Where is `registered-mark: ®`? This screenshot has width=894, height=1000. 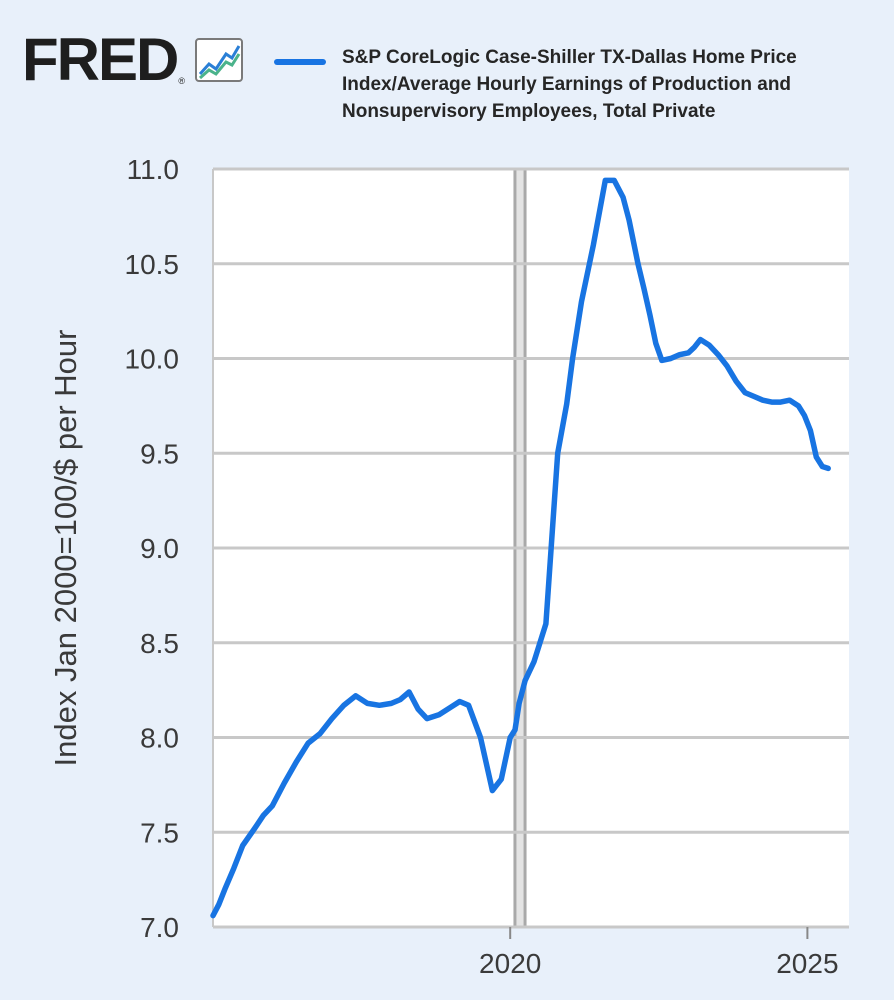
registered-mark: ® is located at coordinates (181, 81).